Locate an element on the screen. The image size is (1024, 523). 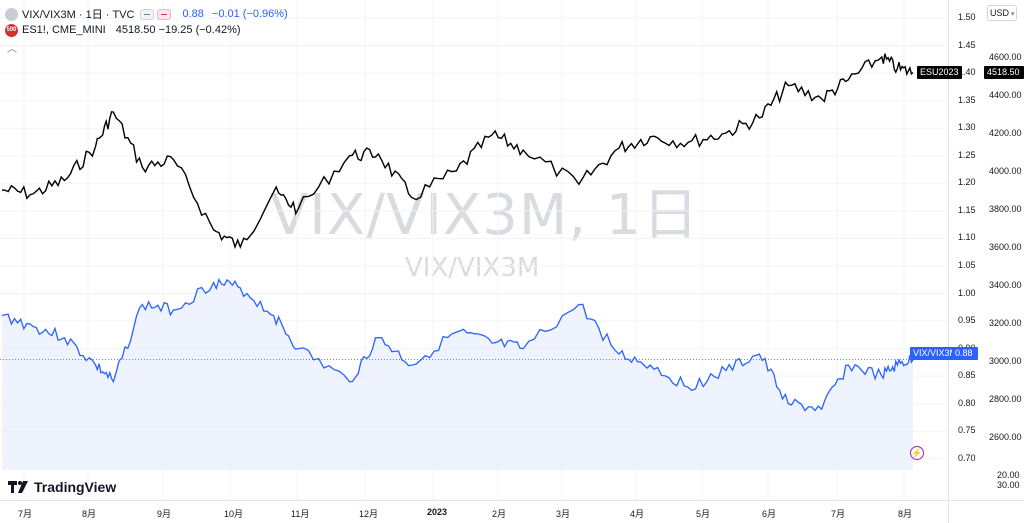
left-scale-tick: 1.50 is located at coordinates (967, 17).